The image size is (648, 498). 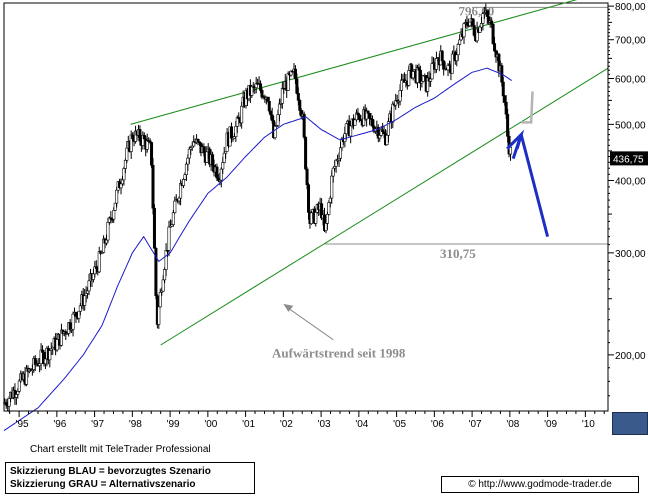 What do you see at coordinates (248, 424) in the screenshot?
I see `x-tick-label: '01` at bounding box center [248, 424].